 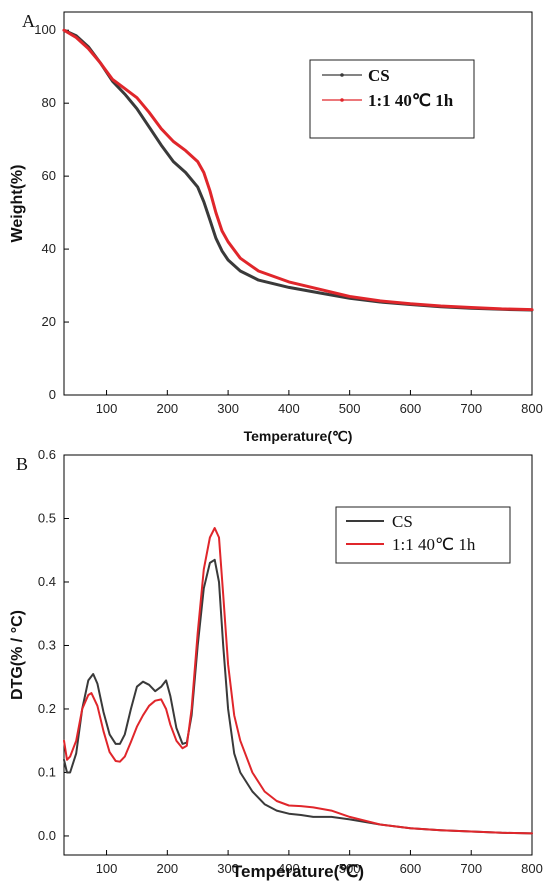 I want to click on panel-b-x-axis-title: Temperature(℃), so click(x=298, y=871).